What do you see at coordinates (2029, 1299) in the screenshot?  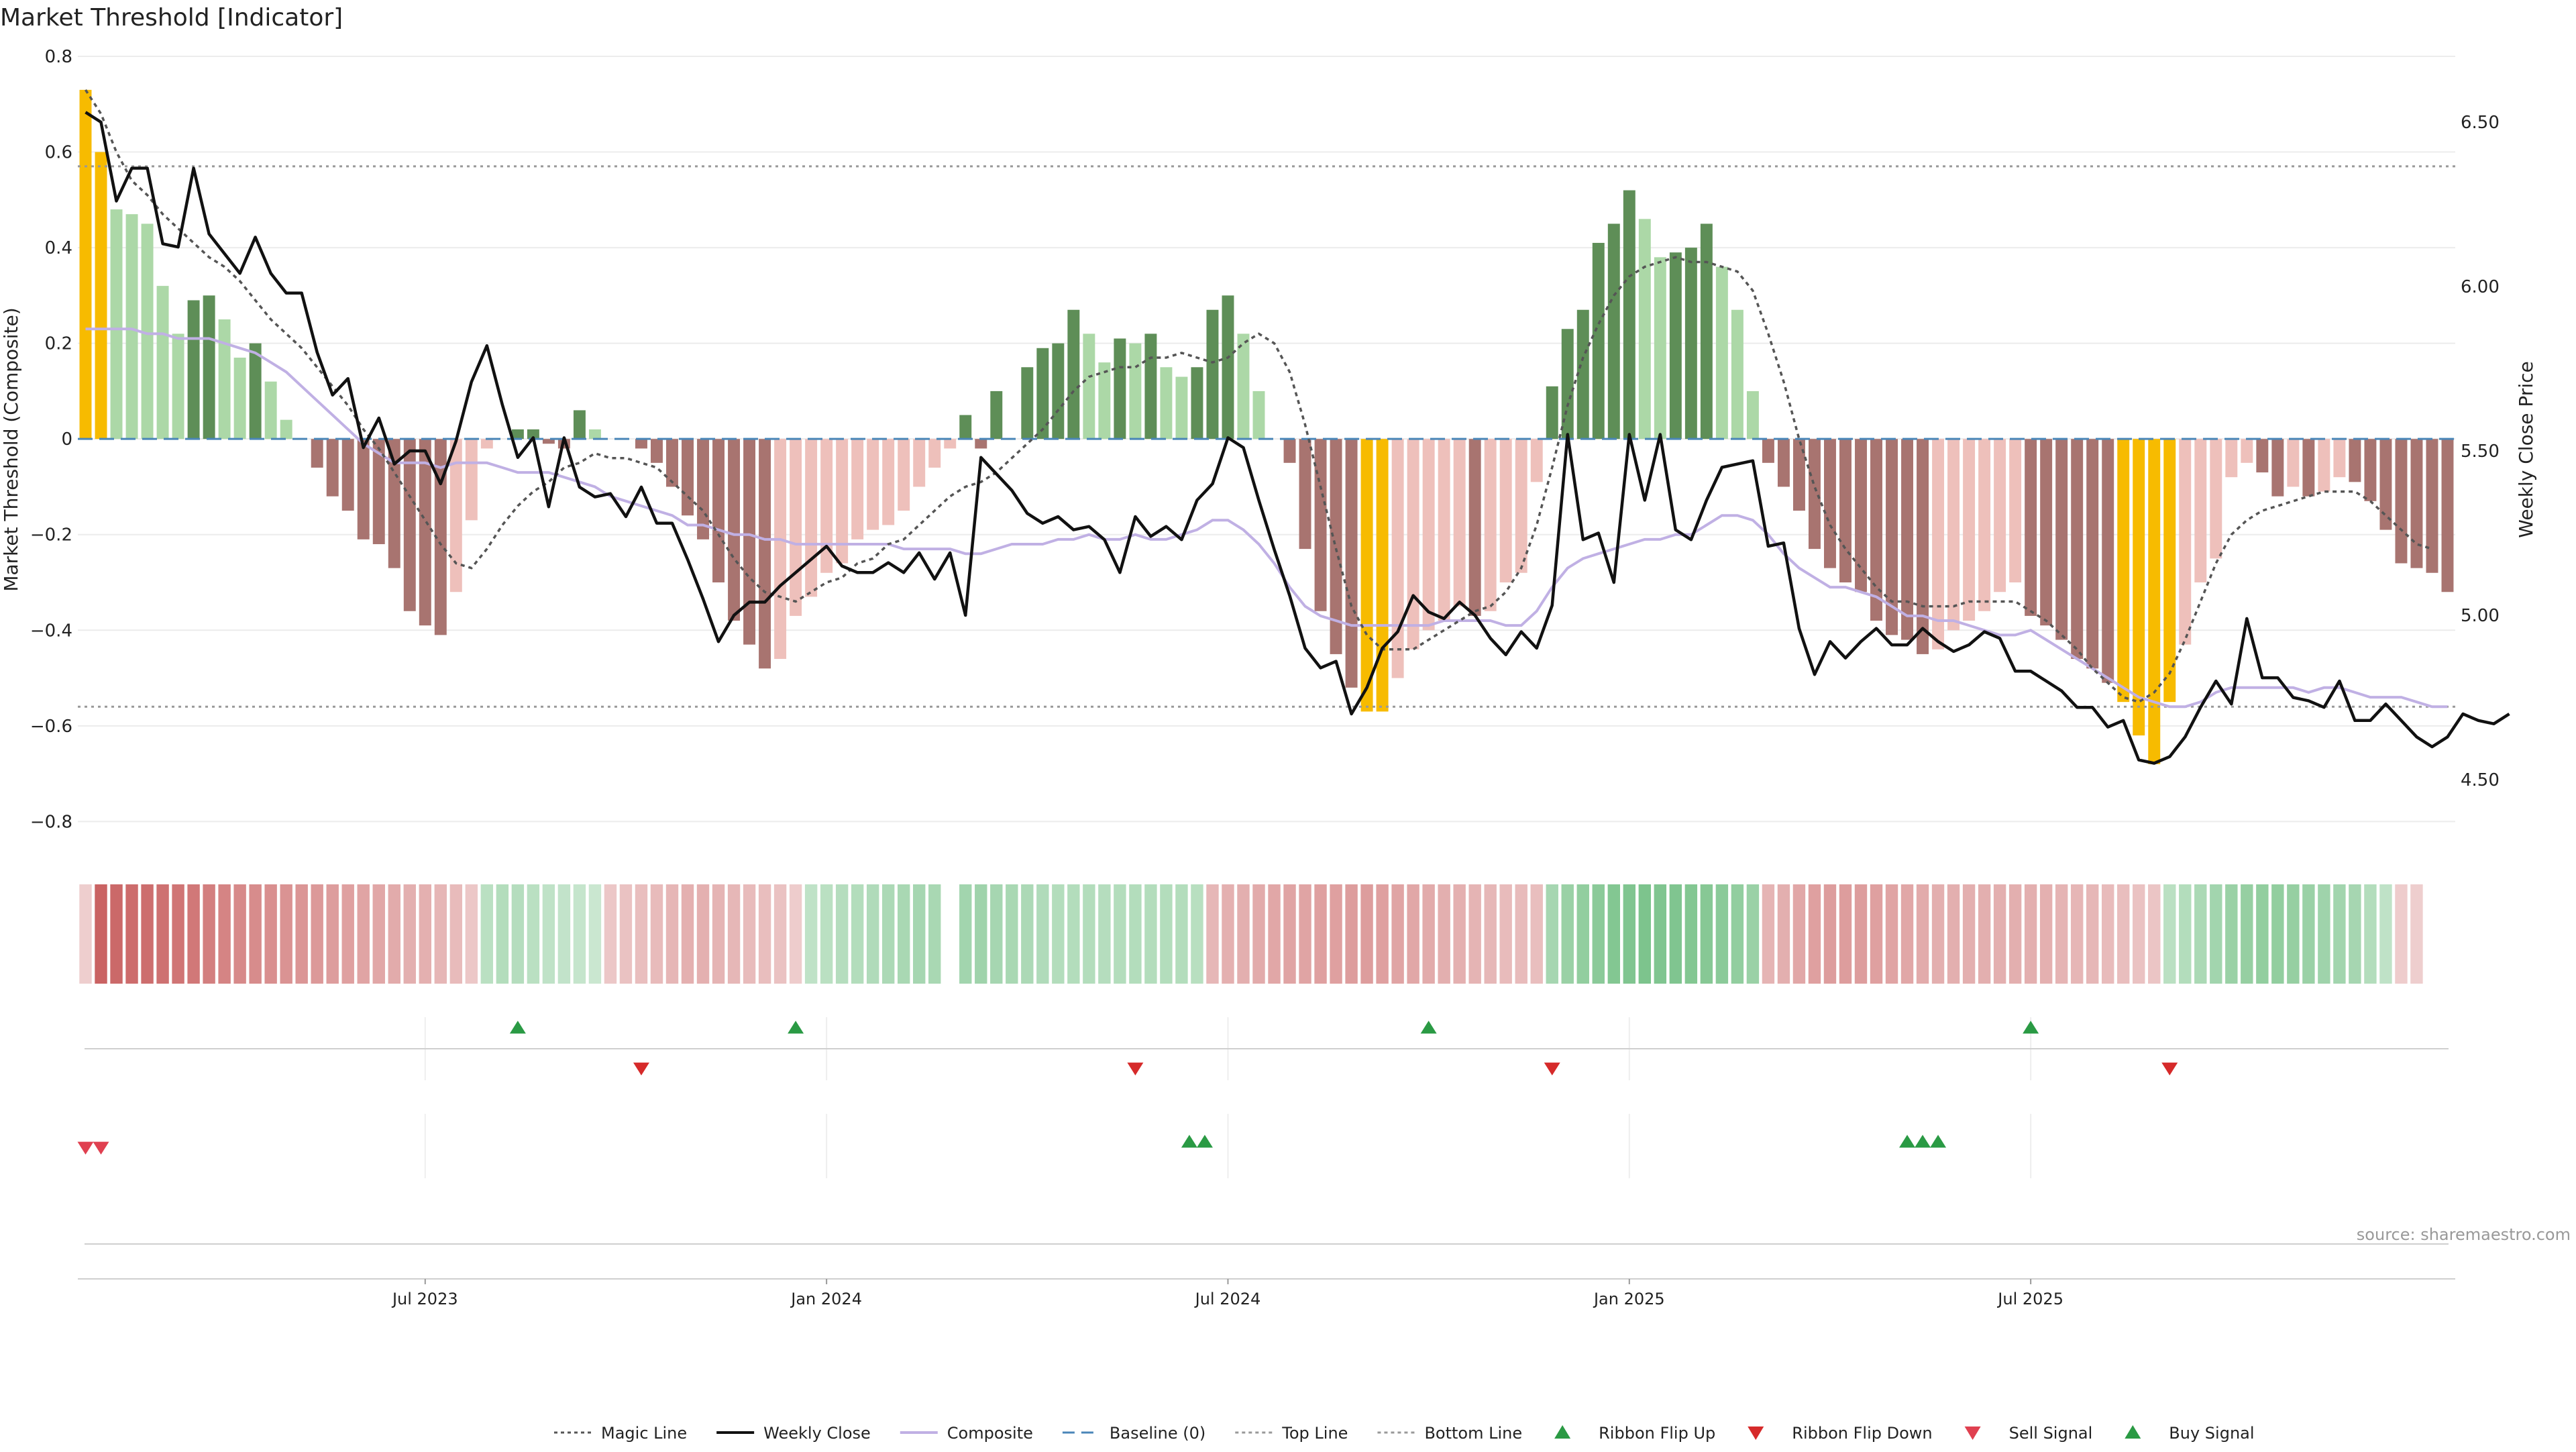 I see `x-tick-label: Jul 2025` at bounding box center [2029, 1299].